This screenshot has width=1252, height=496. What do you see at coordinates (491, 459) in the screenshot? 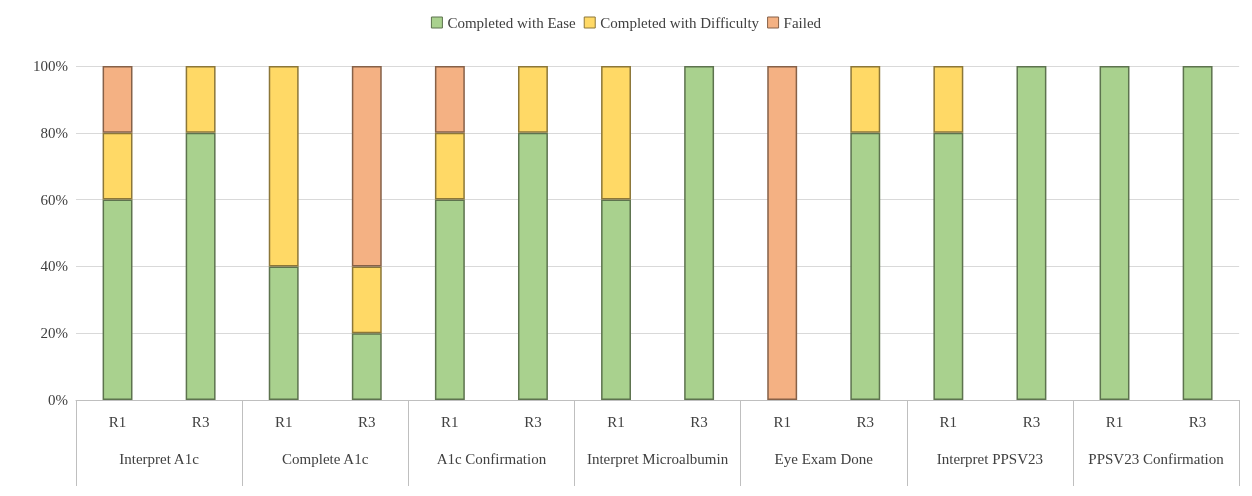
I see `text: A1c Confirmation` at bounding box center [491, 459].